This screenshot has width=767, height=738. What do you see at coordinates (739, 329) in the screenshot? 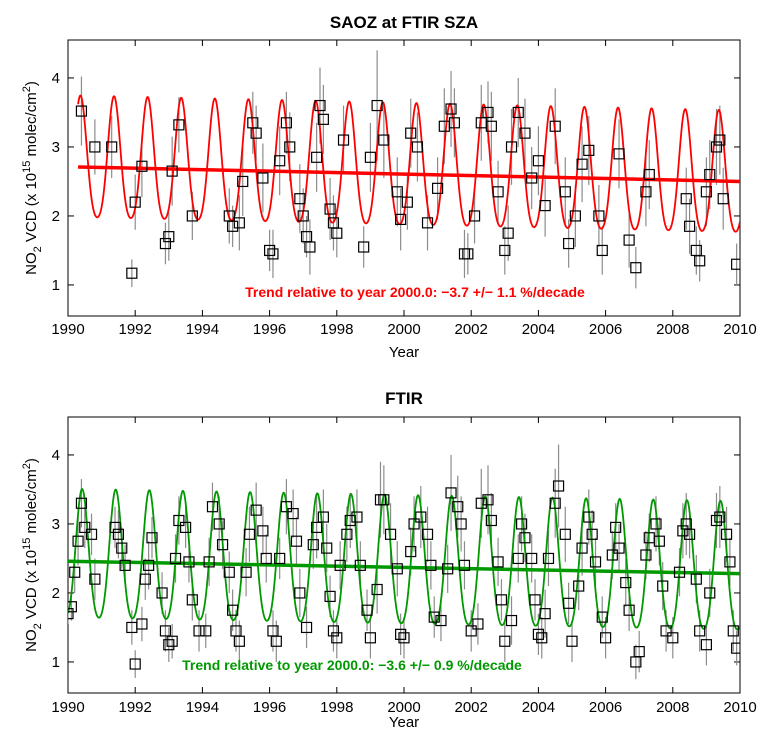
I see `x-tick-label: 2010` at bounding box center [739, 329].